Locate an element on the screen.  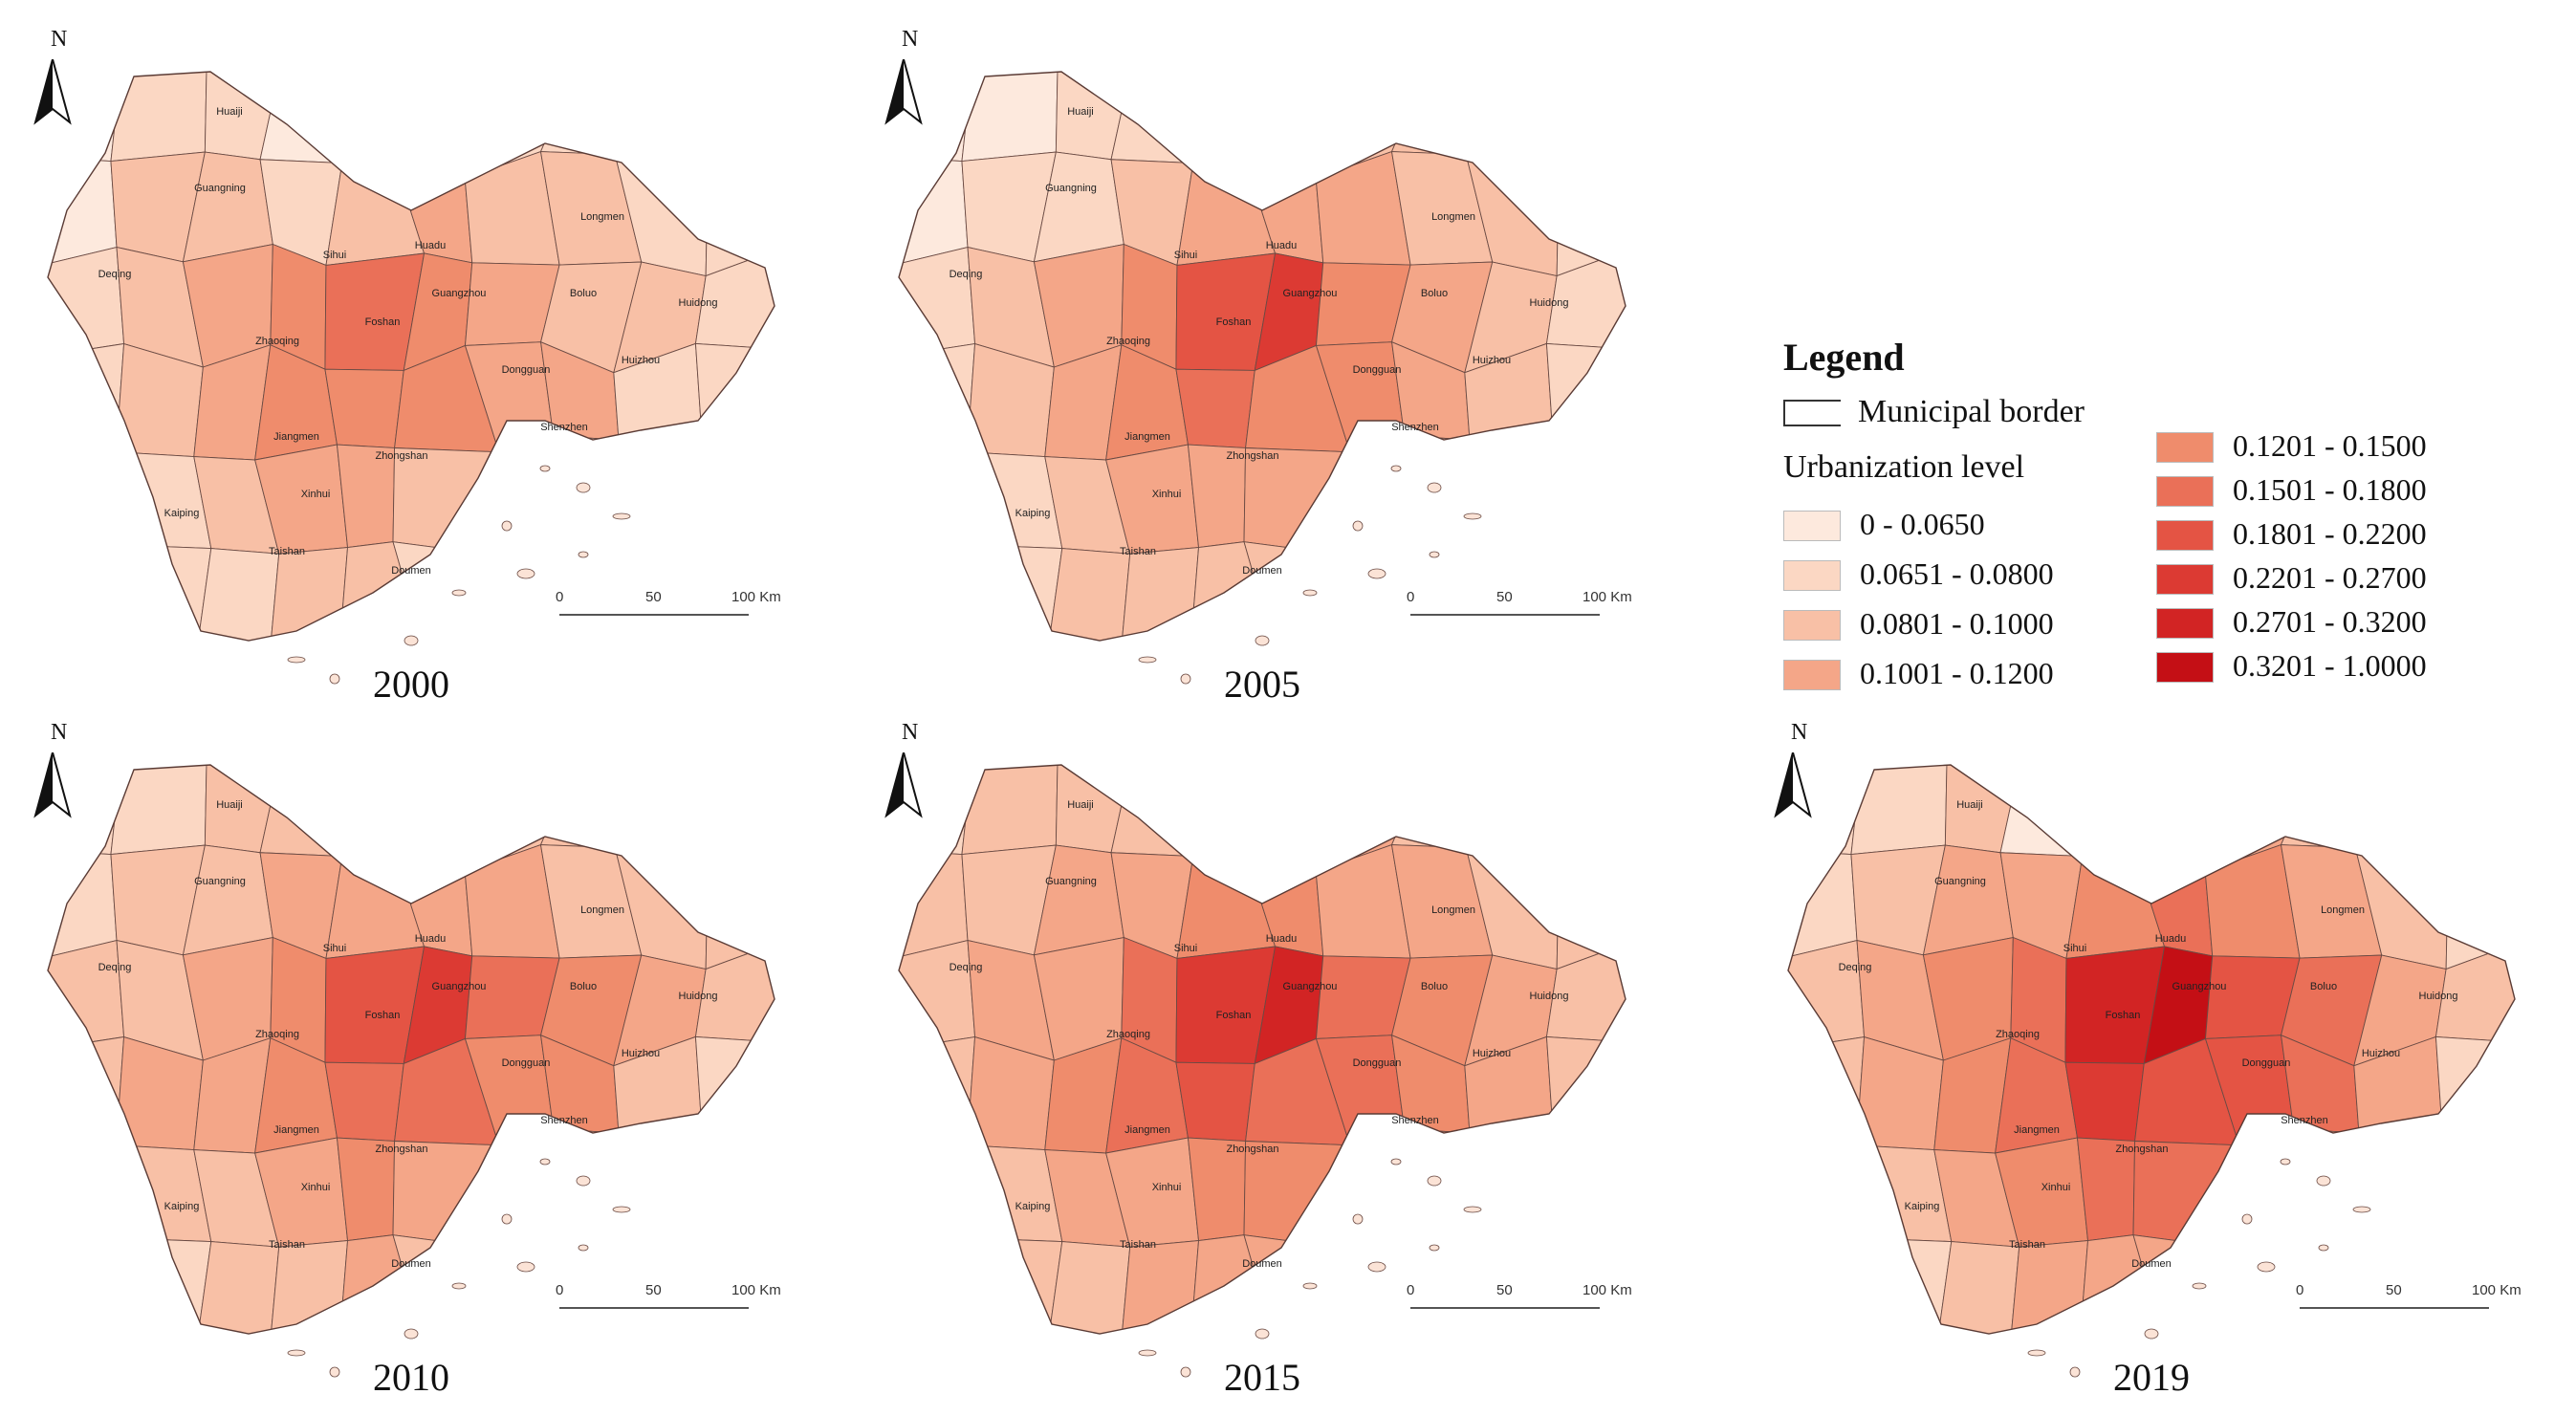
place-label: Taishan is located at coordinates (2027, 1245).